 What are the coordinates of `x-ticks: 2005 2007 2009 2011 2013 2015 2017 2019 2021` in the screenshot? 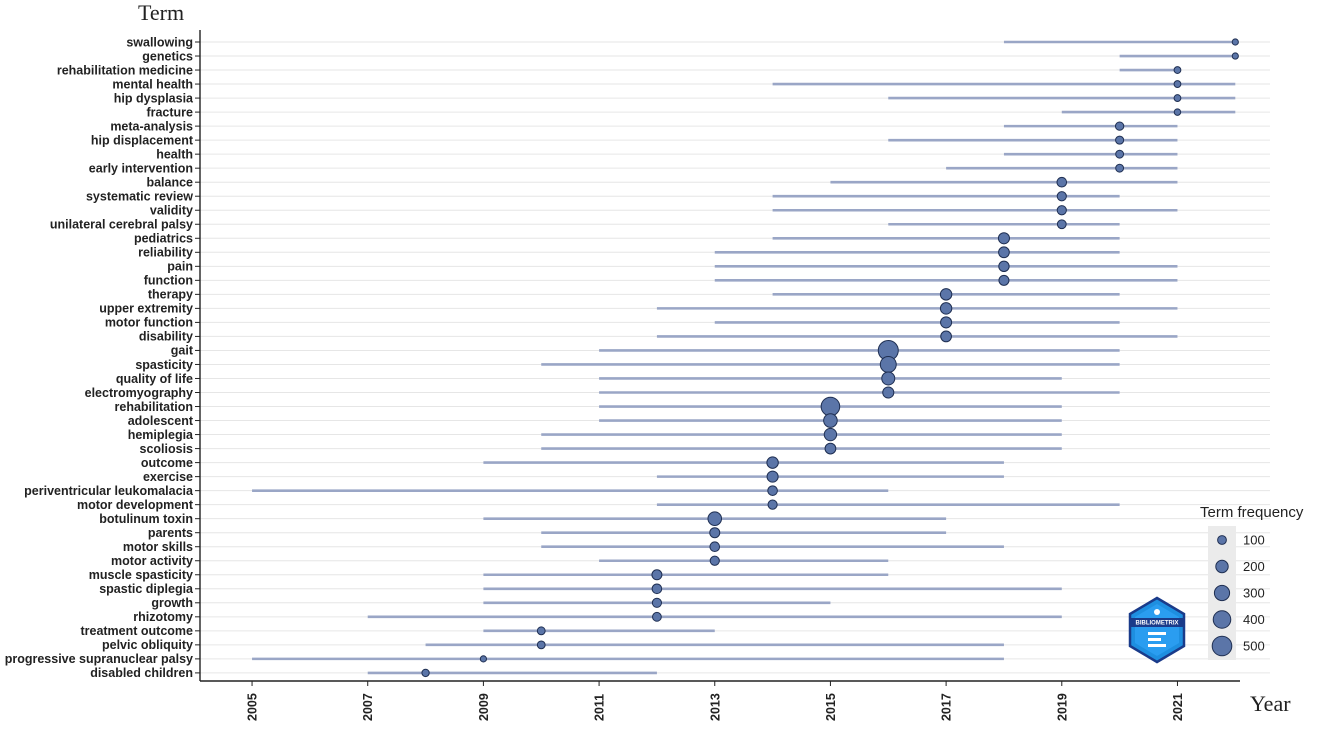 It's located at (715, 701).